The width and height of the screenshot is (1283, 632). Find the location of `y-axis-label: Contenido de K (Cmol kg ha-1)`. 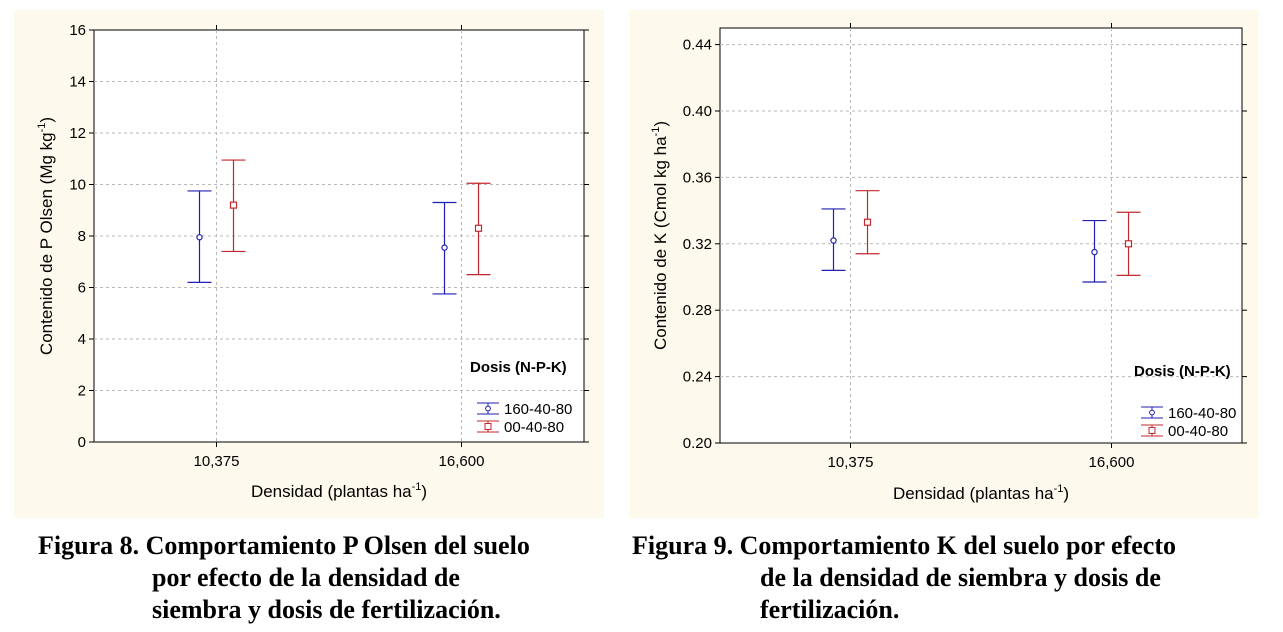

y-axis-label: Contenido de K (Cmol kg ha-1) is located at coordinates (660, 235).